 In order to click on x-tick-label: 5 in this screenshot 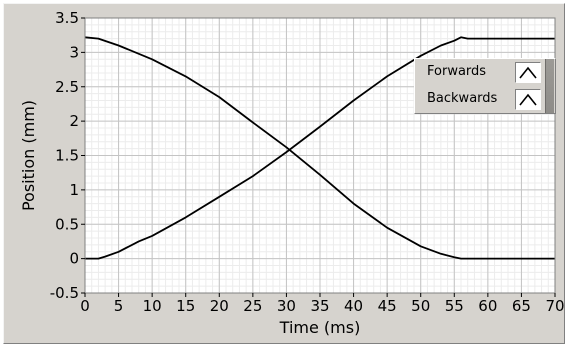, I will do `click(119, 306)`.